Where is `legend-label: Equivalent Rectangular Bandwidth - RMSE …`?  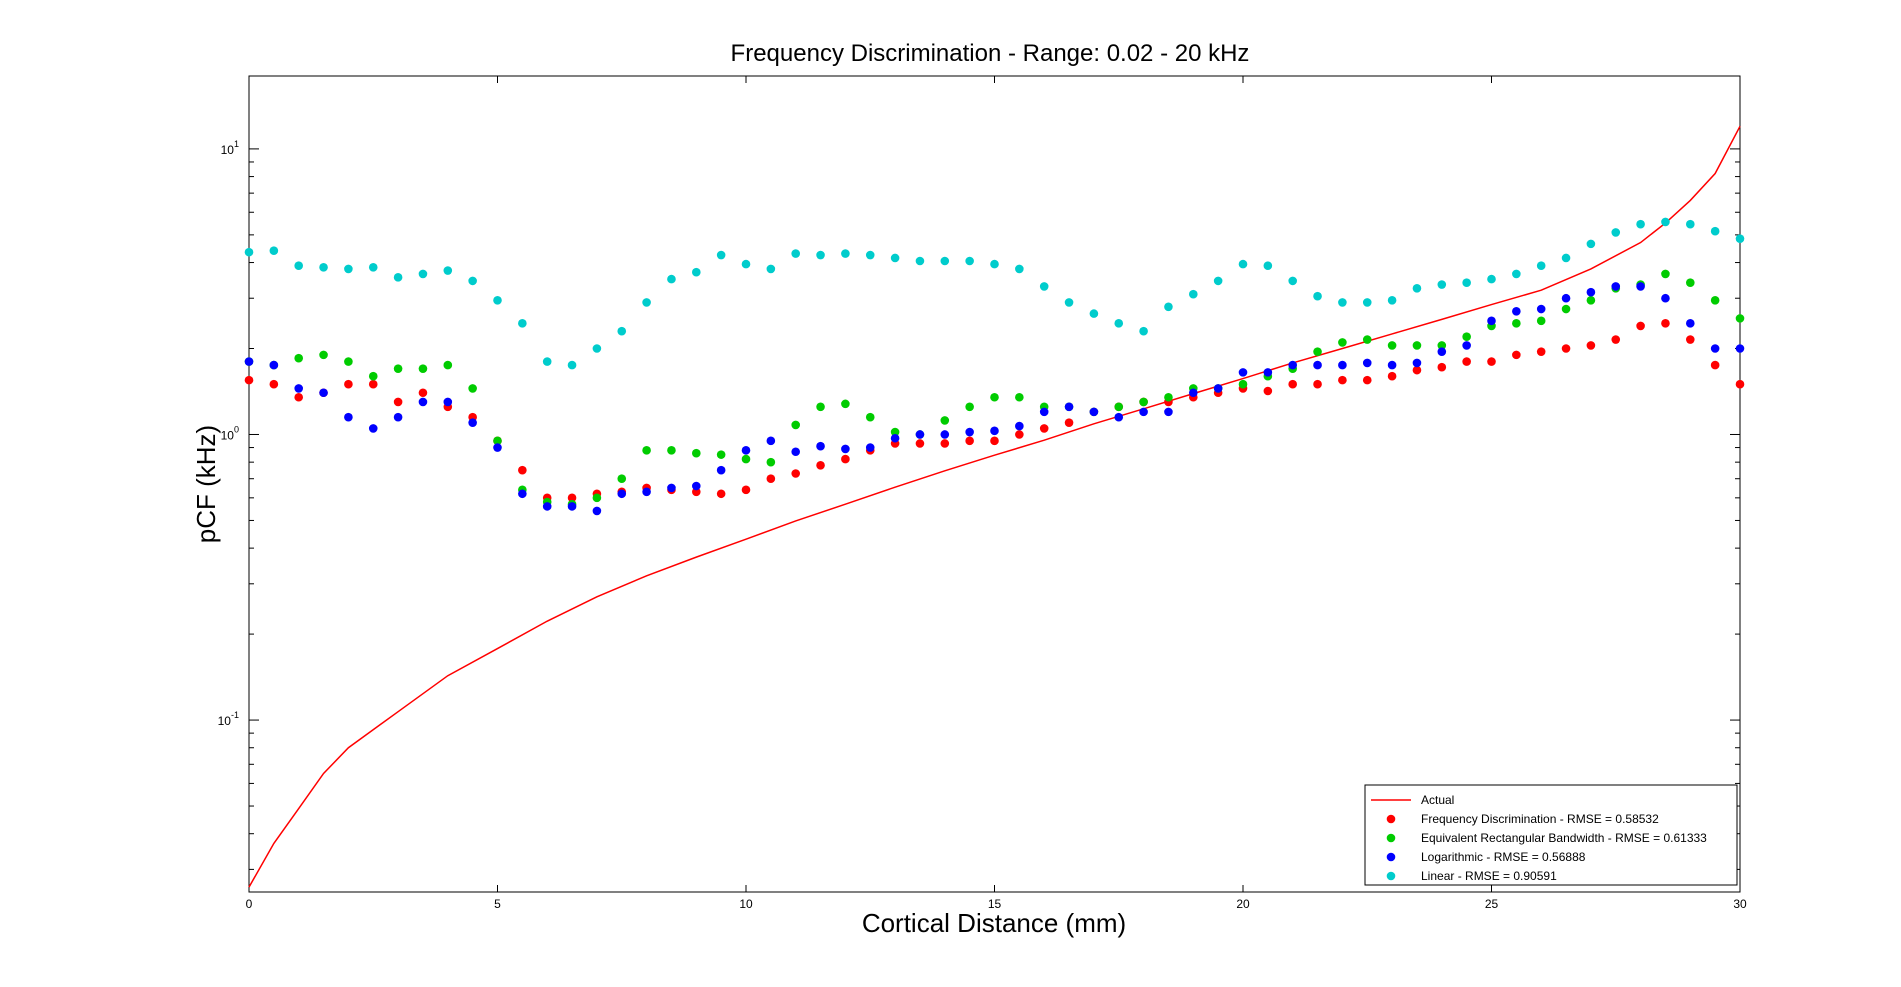
legend-label: Equivalent Rectangular Bandwidth - RMSE … is located at coordinates (1564, 838).